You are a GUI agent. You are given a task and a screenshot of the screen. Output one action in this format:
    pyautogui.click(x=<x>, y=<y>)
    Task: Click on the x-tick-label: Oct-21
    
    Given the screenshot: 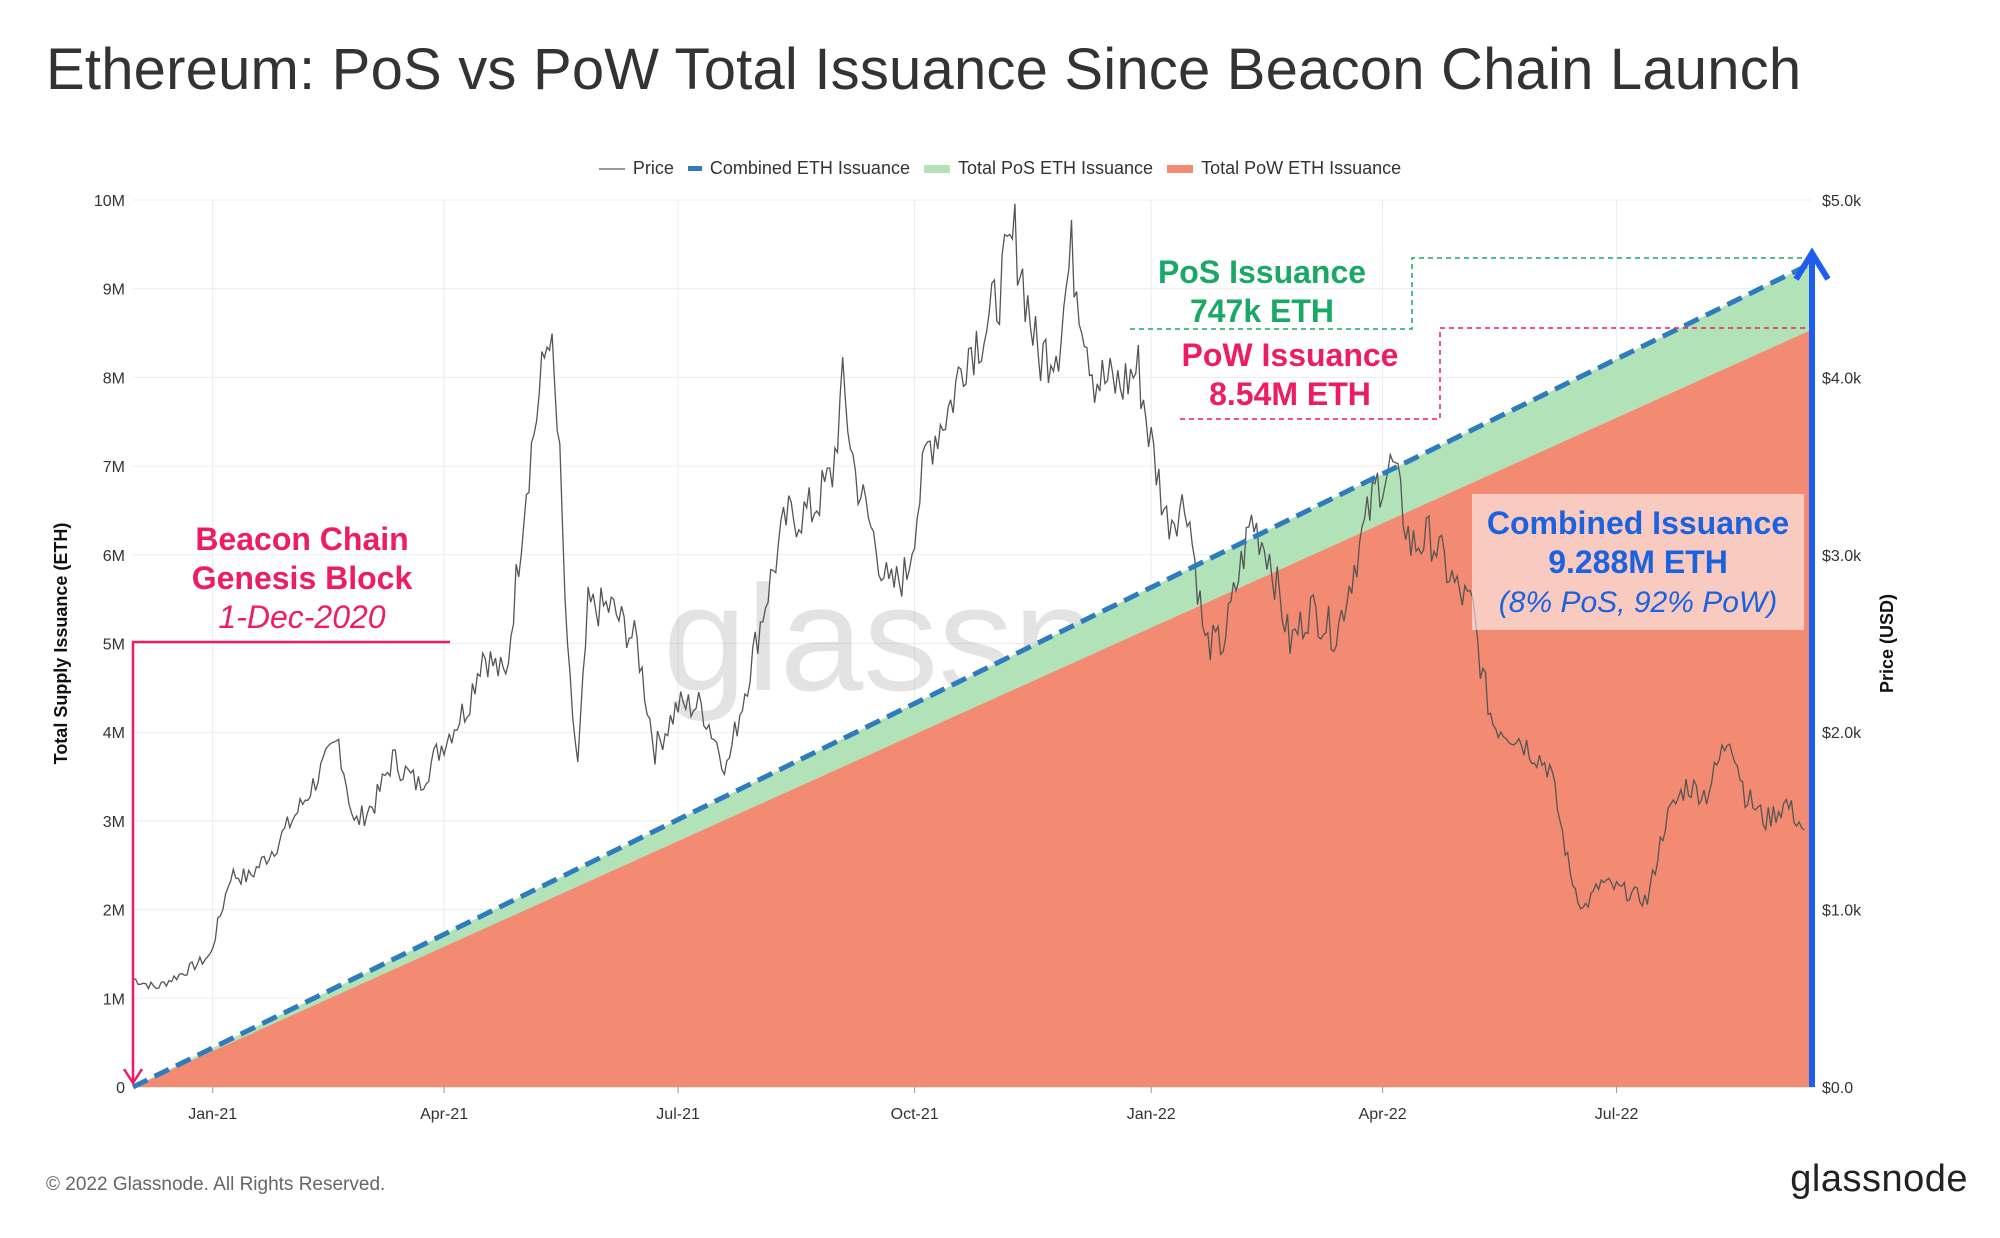 What is the action you would take?
    pyautogui.click(x=915, y=1114)
    